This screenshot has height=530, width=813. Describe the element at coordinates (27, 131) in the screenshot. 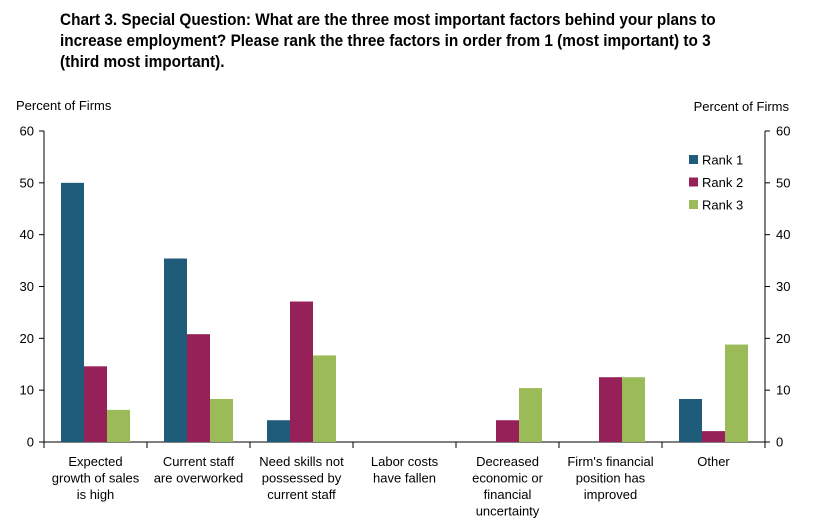

I see `y-tick-label-left: 60` at that location.